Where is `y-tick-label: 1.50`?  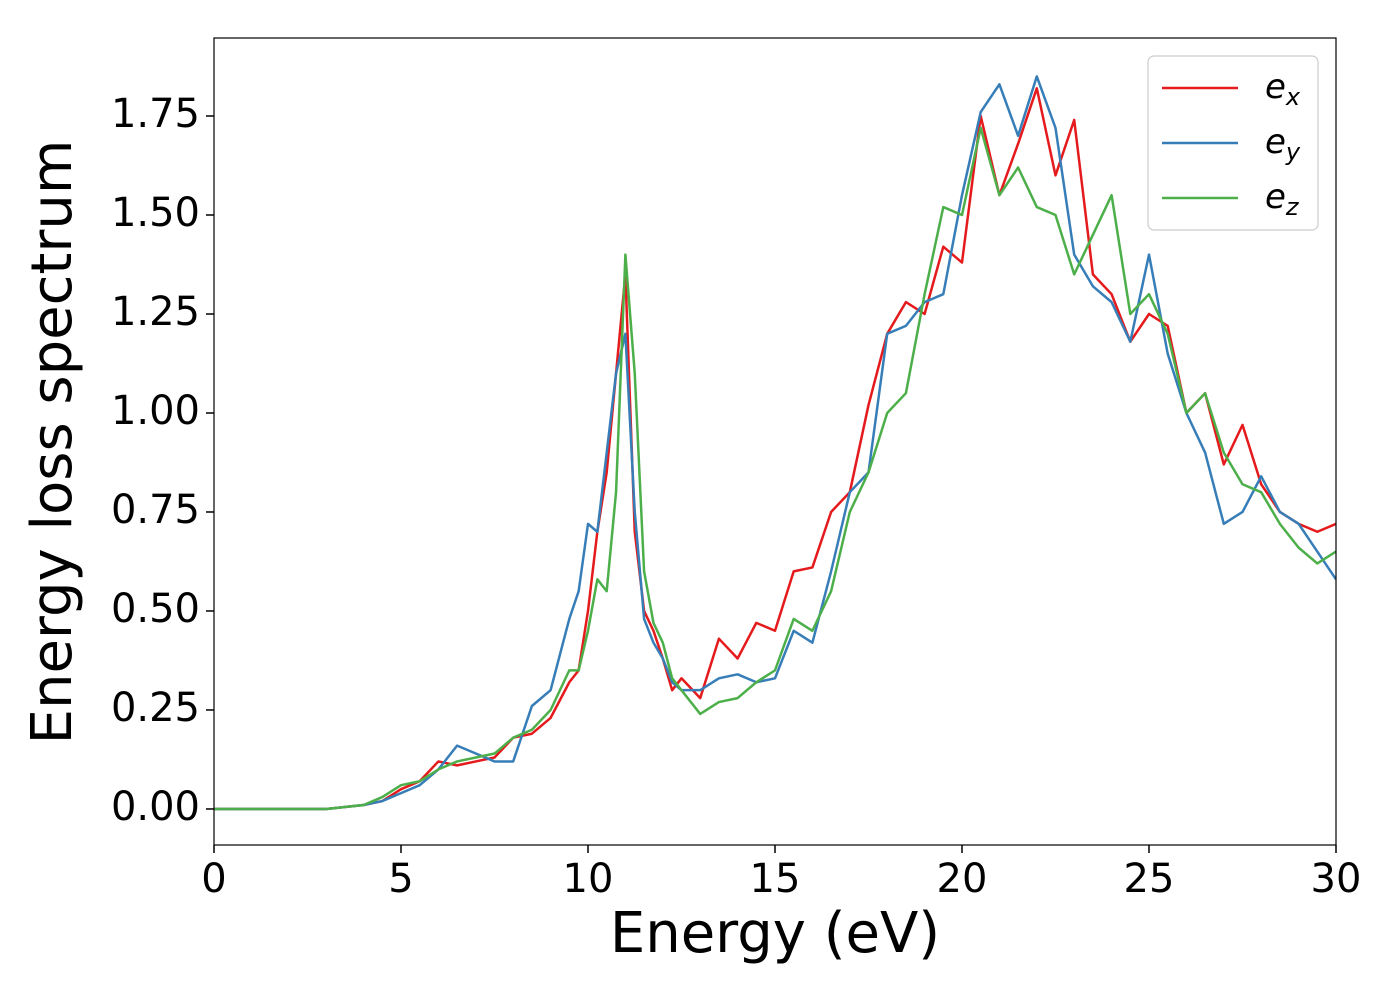
y-tick-label: 1.50 is located at coordinates (155, 213).